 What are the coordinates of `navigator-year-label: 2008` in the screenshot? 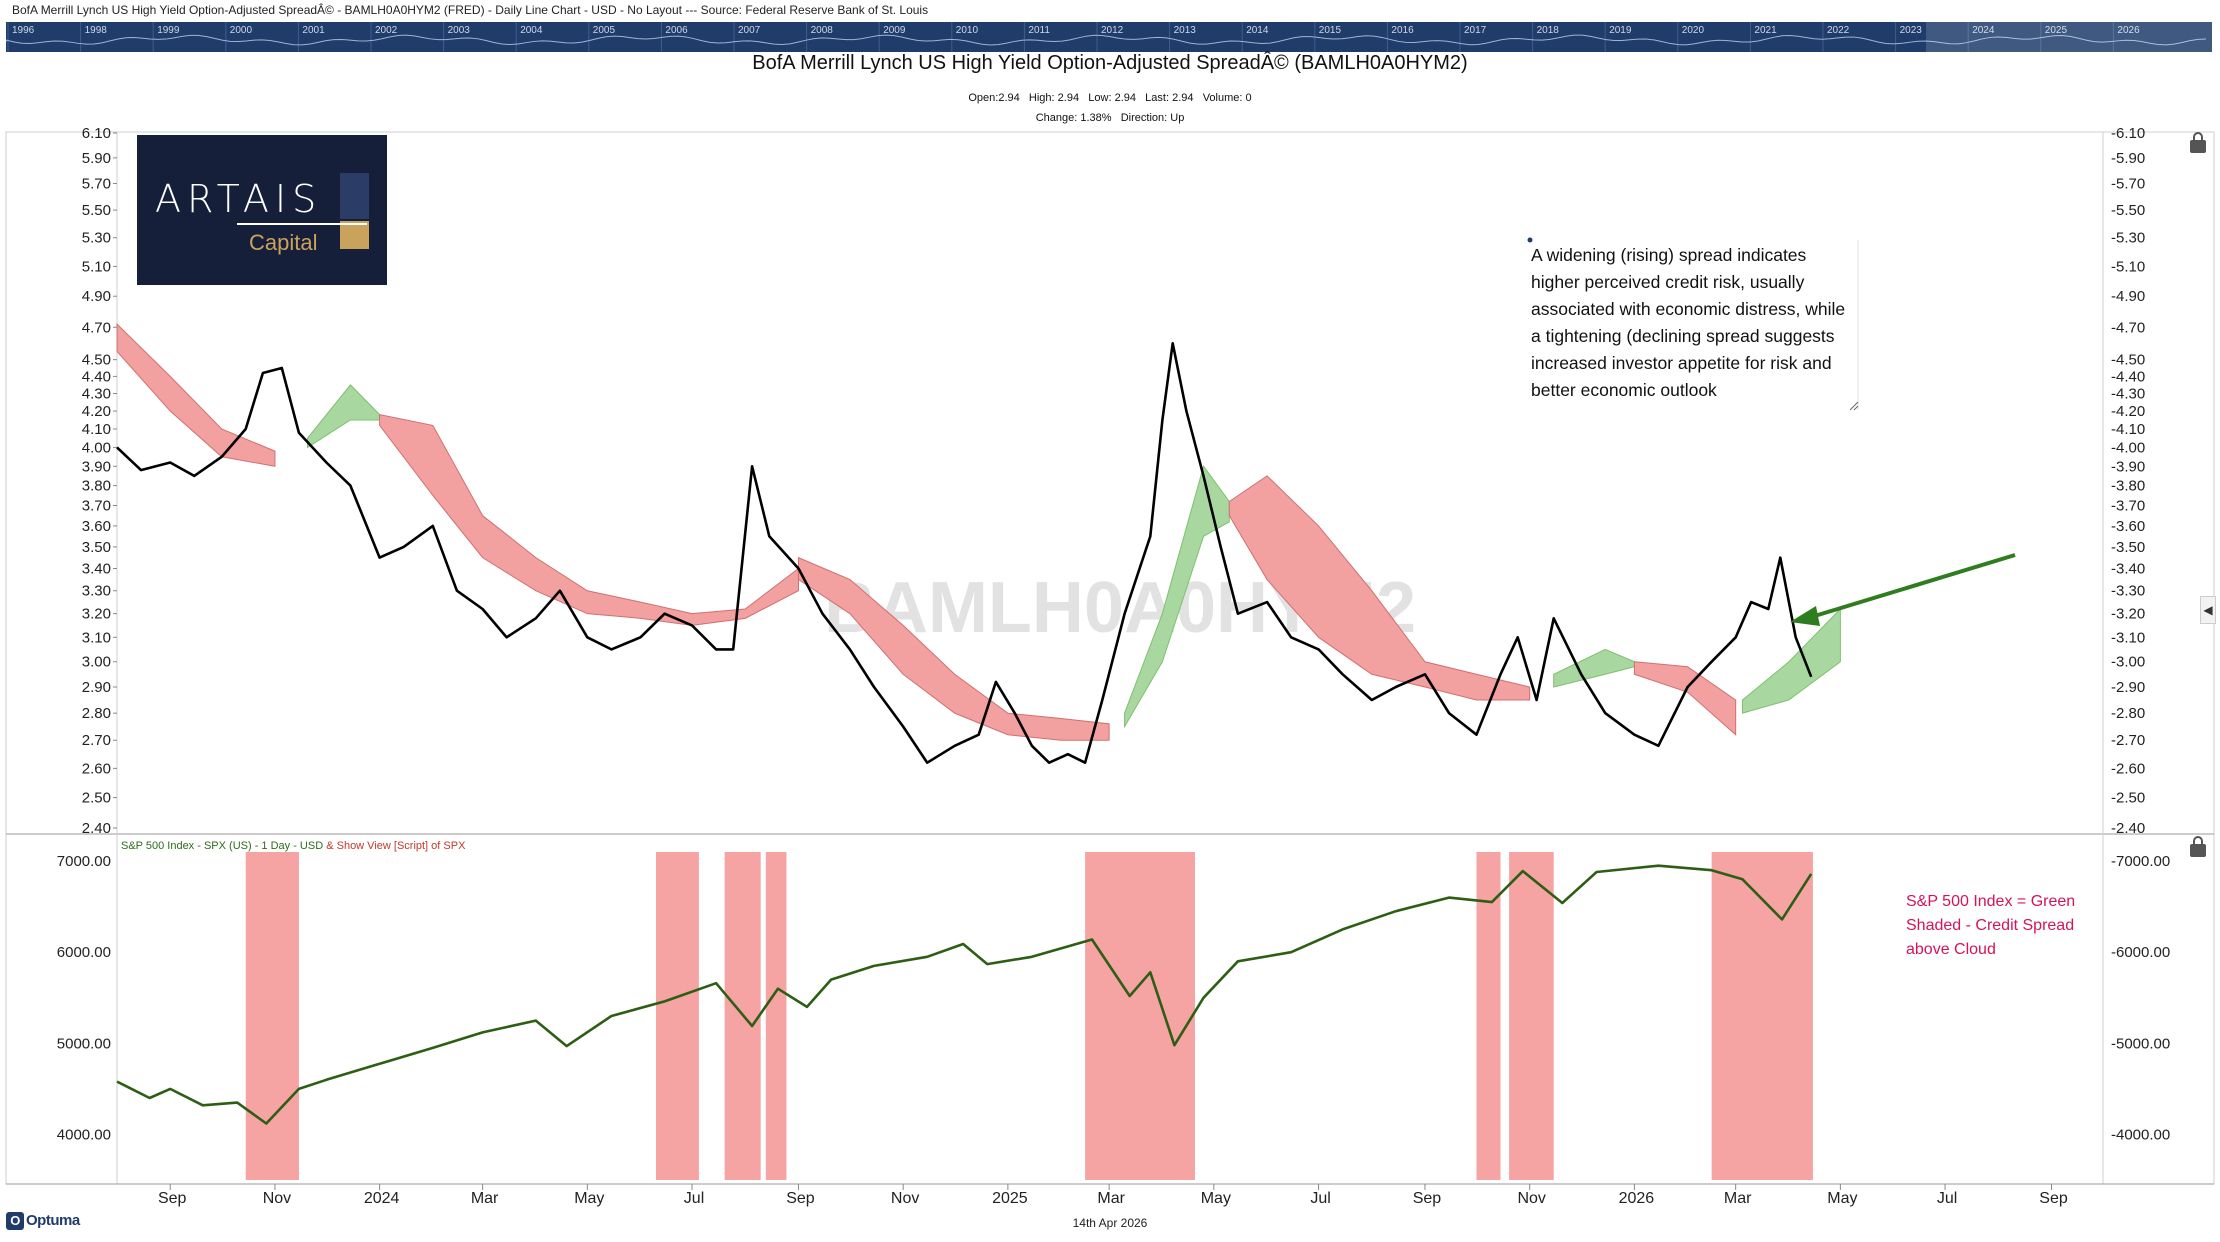 It's located at (822, 30).